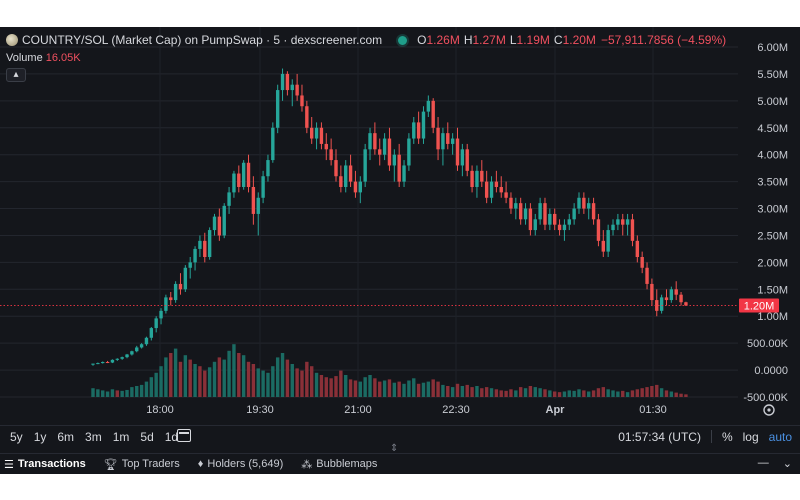  What do you see at coordinates (24, 58) in the screenshot?
I see `volume-label: Volume` at bounding box center [24, 58].